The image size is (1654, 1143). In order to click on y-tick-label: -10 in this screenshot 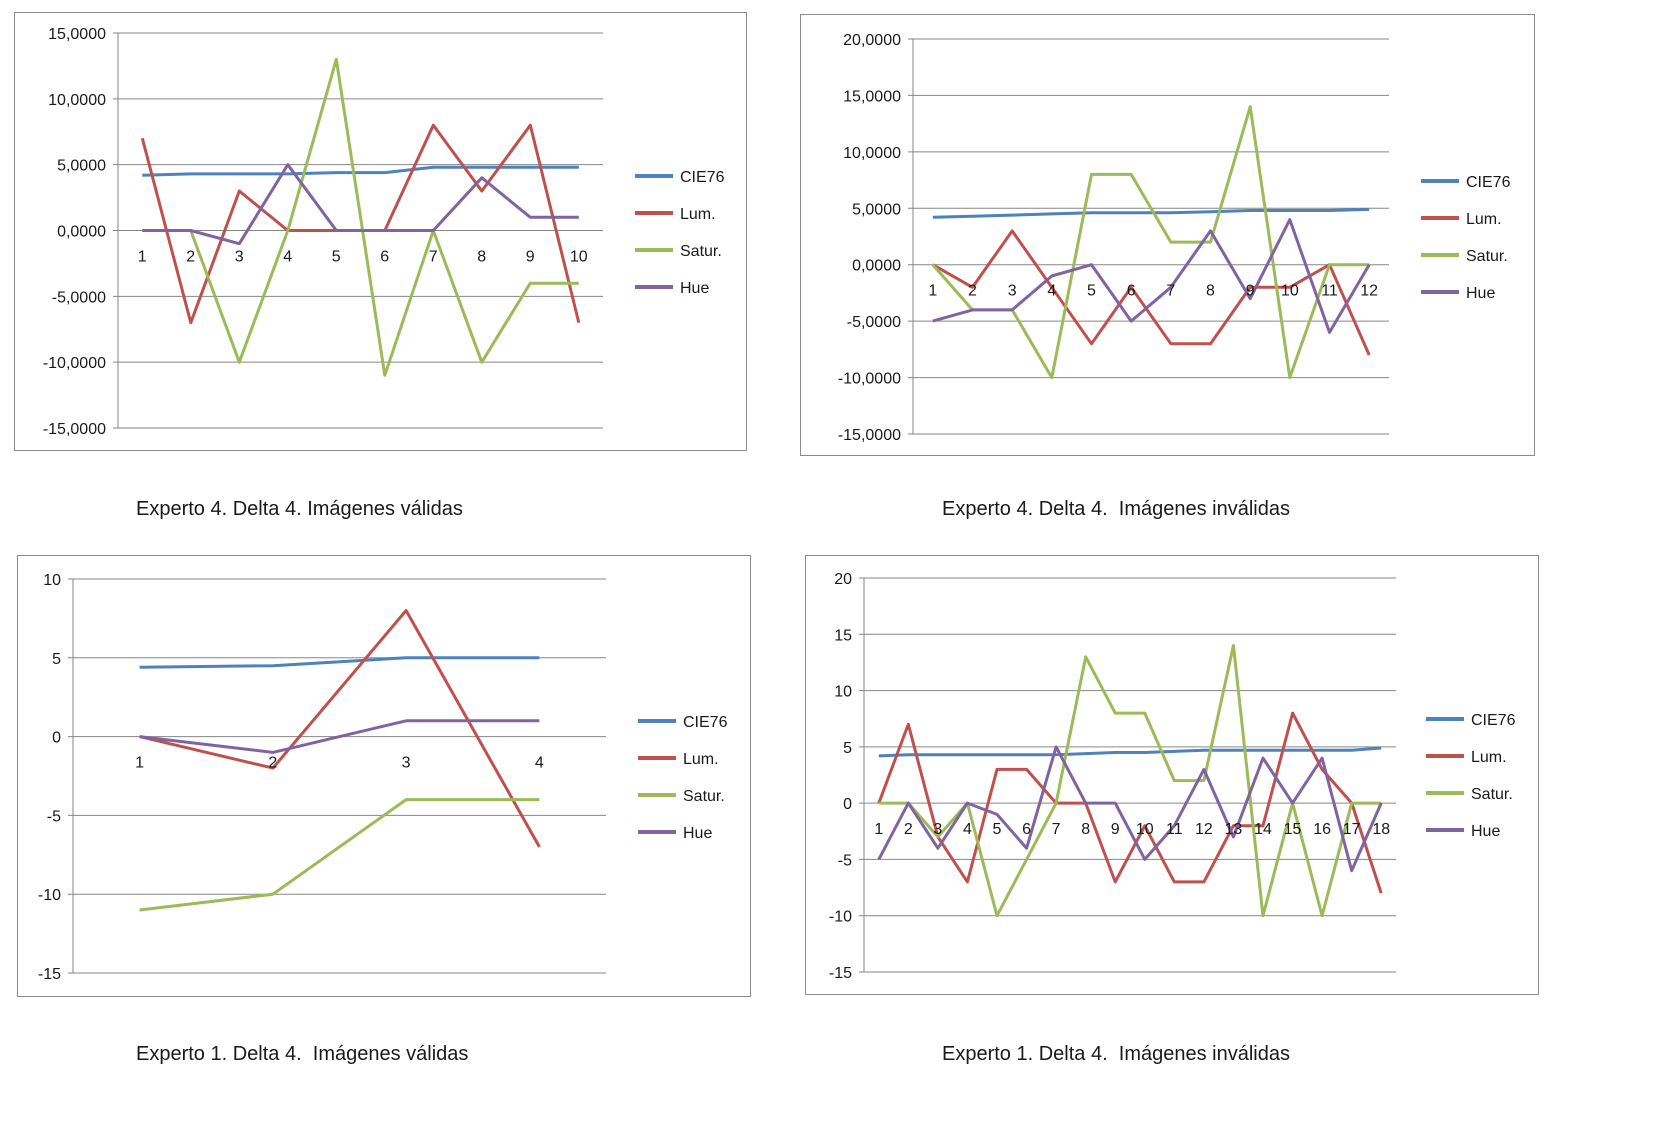, I will do `click(840, 917)`.